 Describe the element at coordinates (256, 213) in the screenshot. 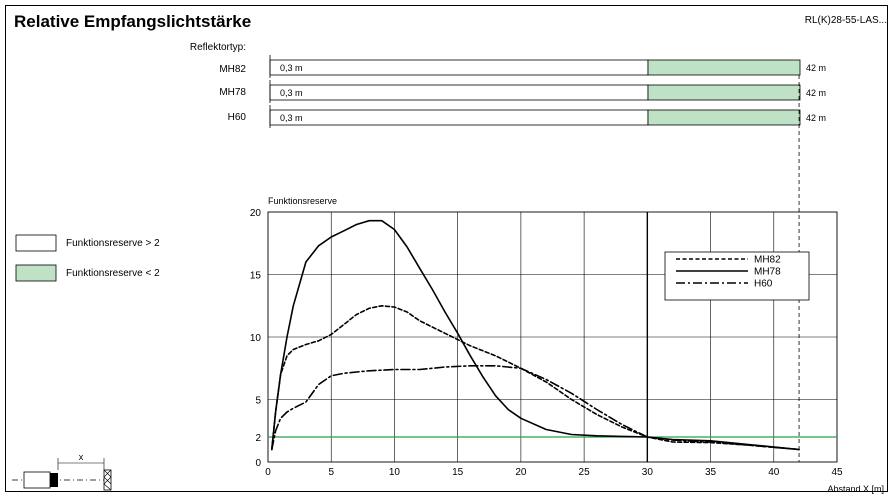

I see `y-tick-label: 20` at that location.